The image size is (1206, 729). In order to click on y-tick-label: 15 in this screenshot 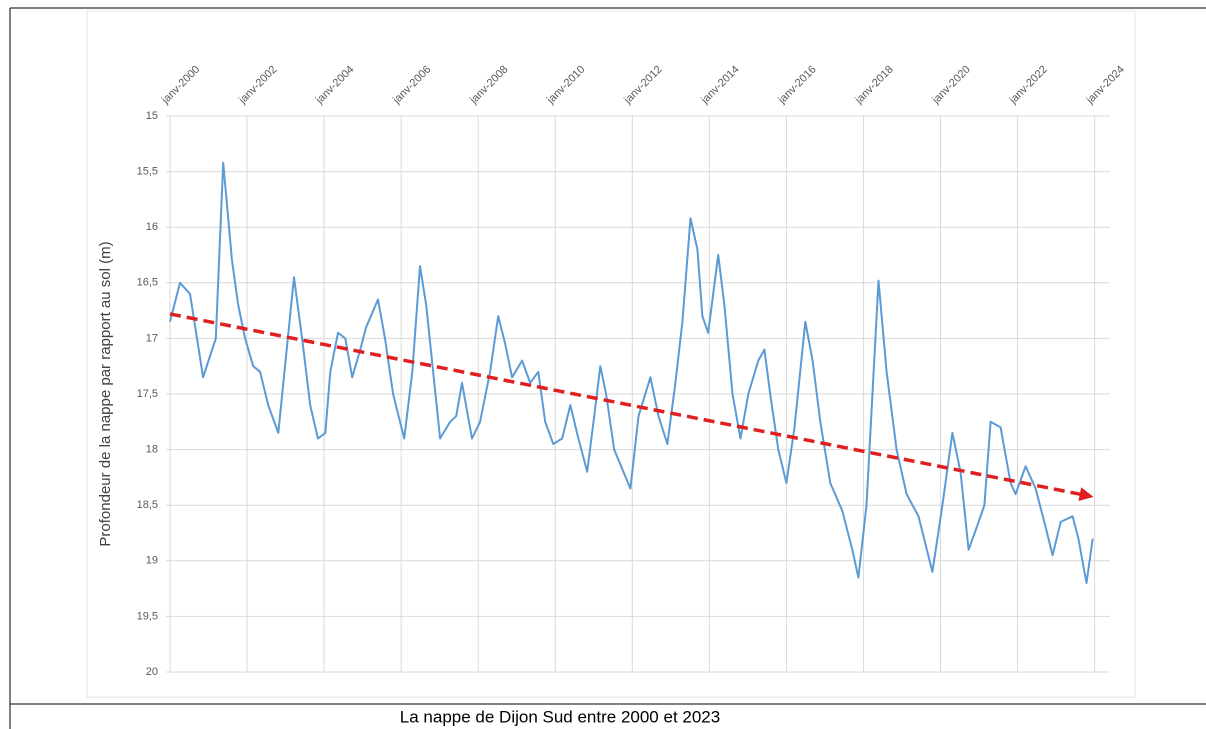, I will do `click(152, 116)`.